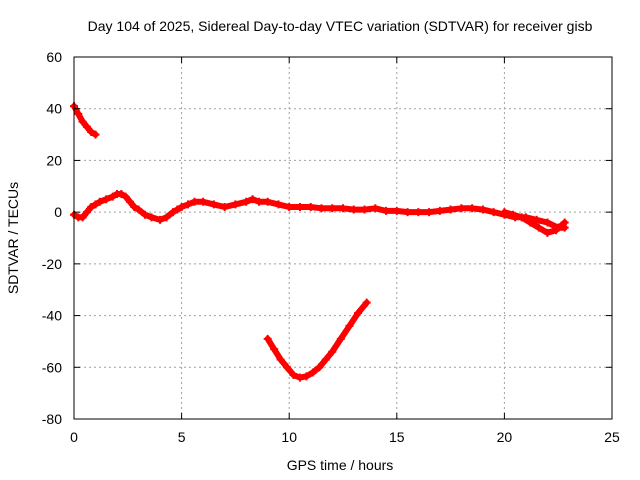 This screenshot has width=640, height=480. What do you see at coordinates (52, 316) in the screenshot?
I see `y-tick-label: -40` at bounding box center [52, 316].